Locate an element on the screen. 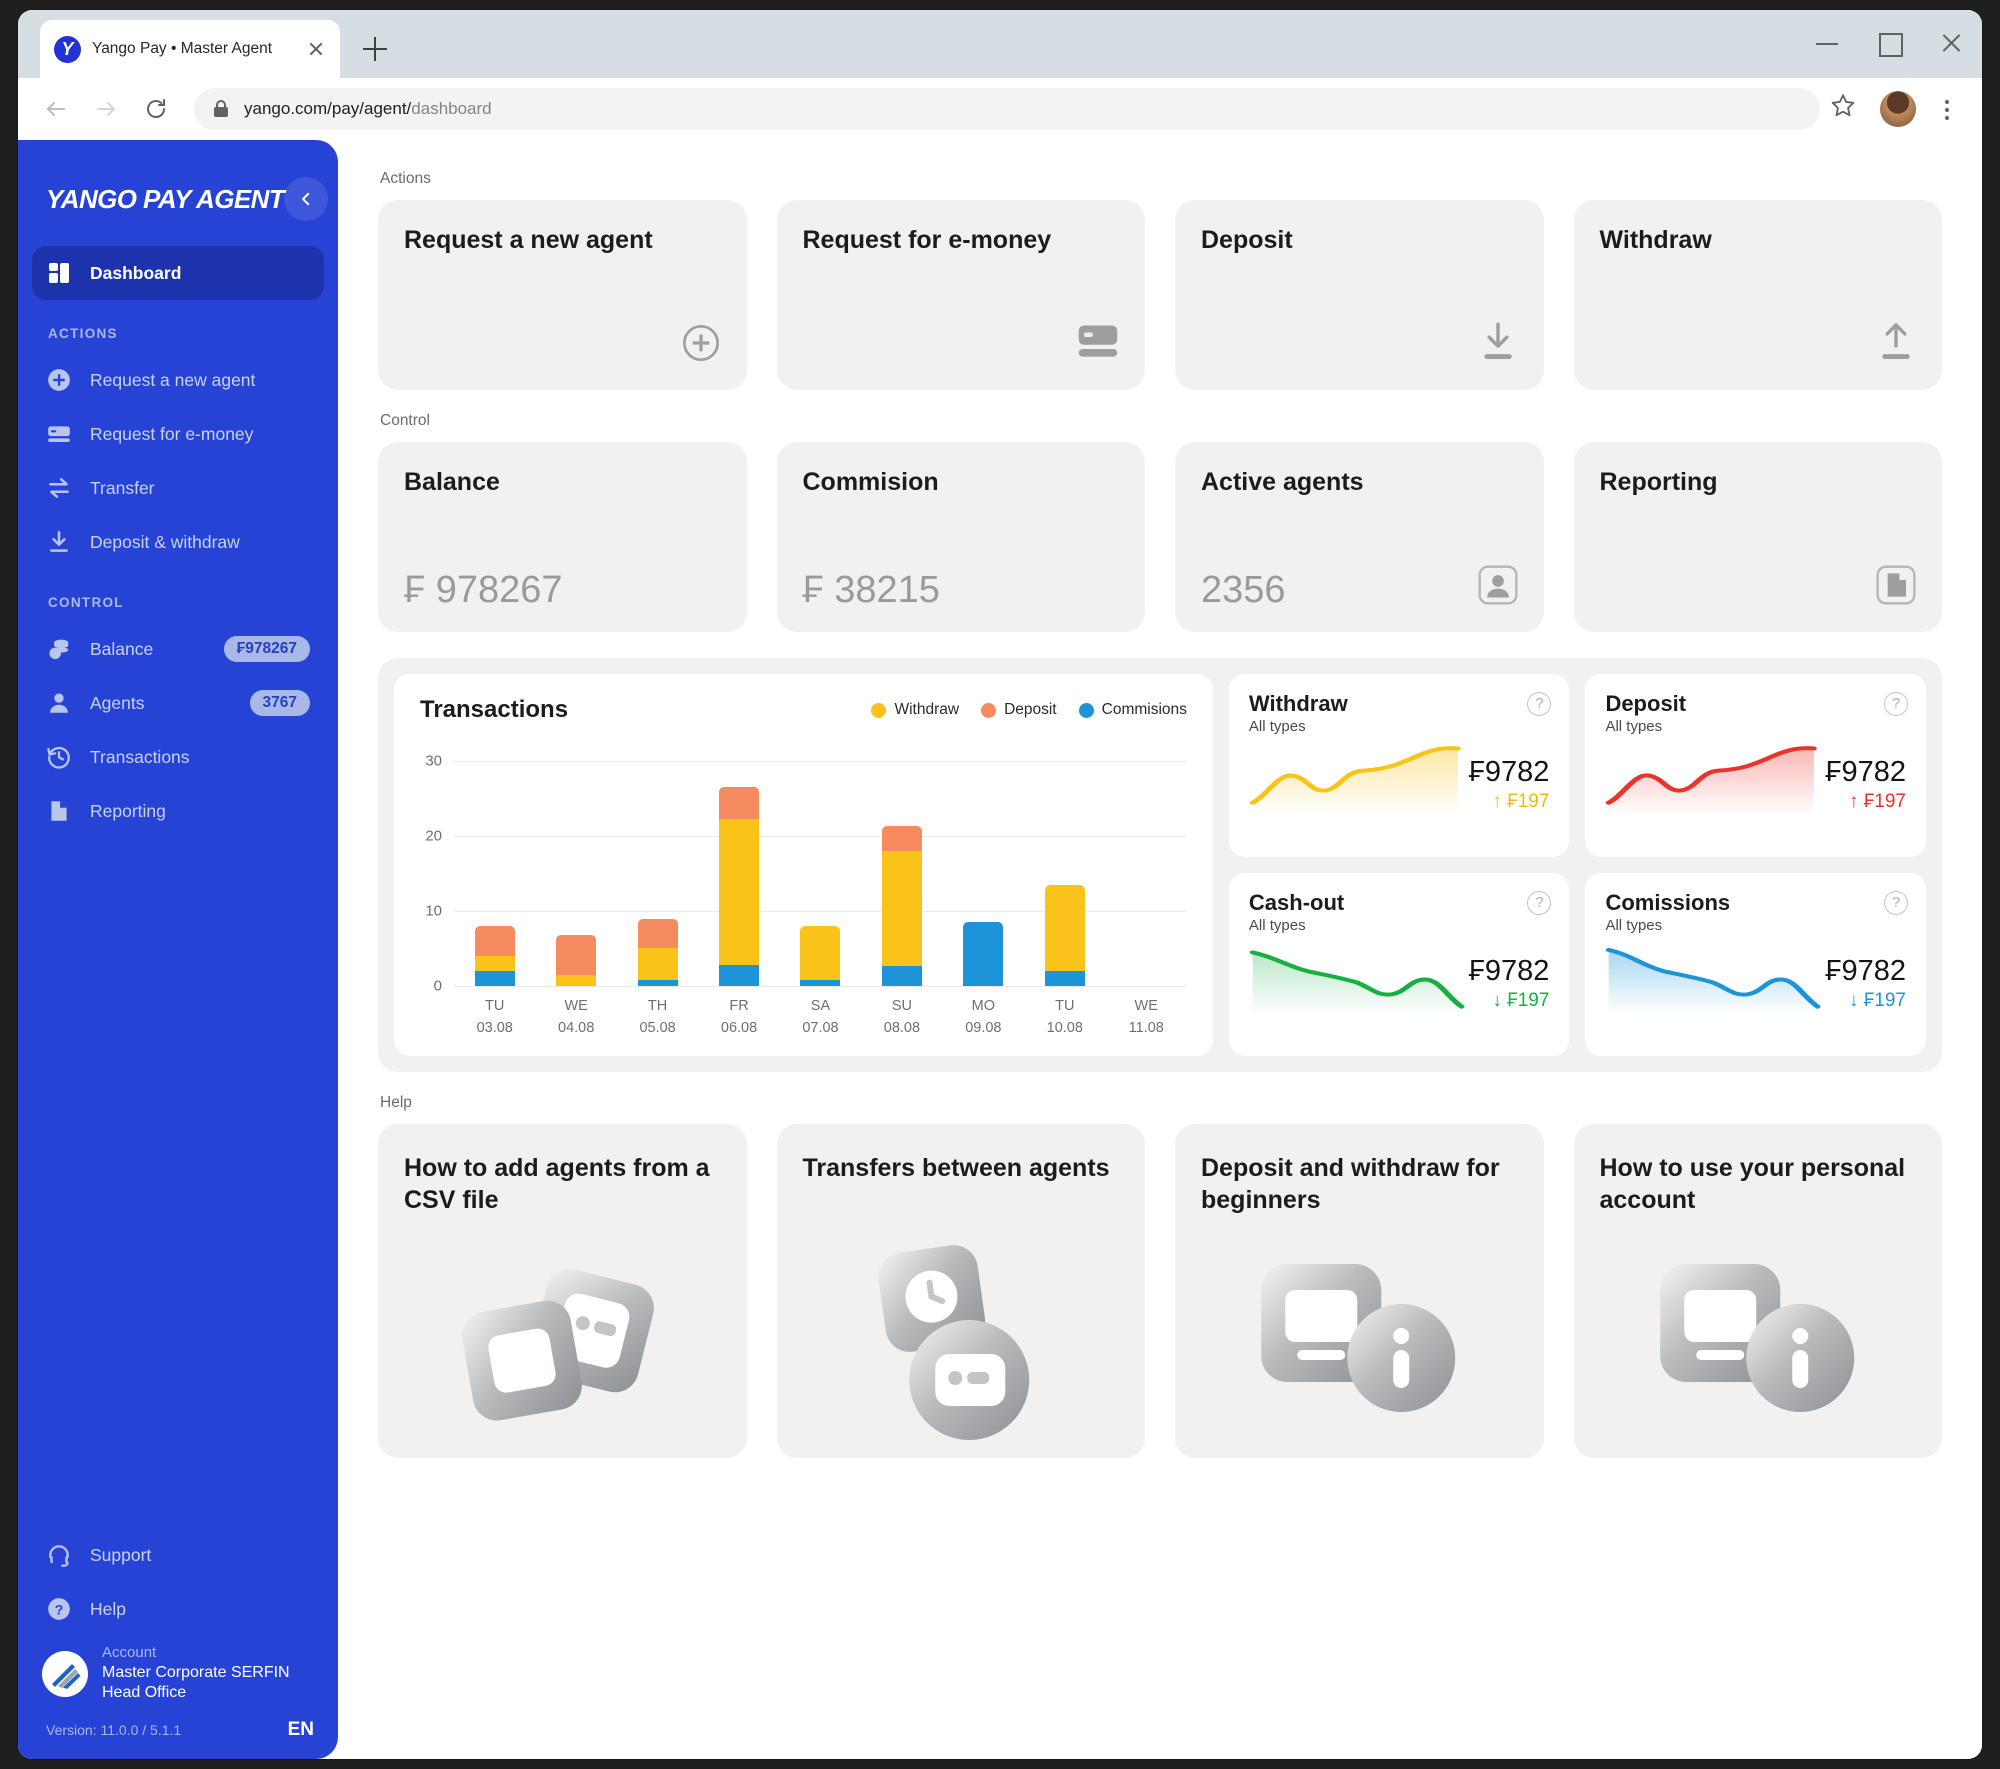 This screenshot has width=2000, height=1769. bookmark-star-icon is located at coordinates (1847, 109).